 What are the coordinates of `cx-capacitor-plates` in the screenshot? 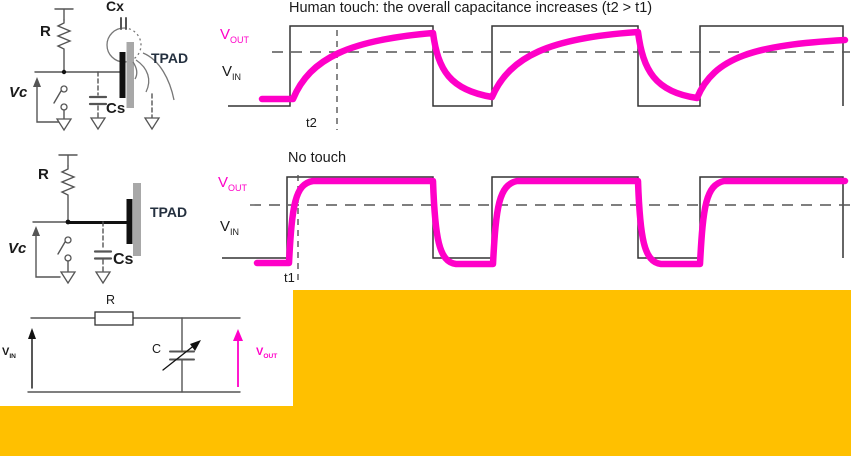 It's located at (123, 23).